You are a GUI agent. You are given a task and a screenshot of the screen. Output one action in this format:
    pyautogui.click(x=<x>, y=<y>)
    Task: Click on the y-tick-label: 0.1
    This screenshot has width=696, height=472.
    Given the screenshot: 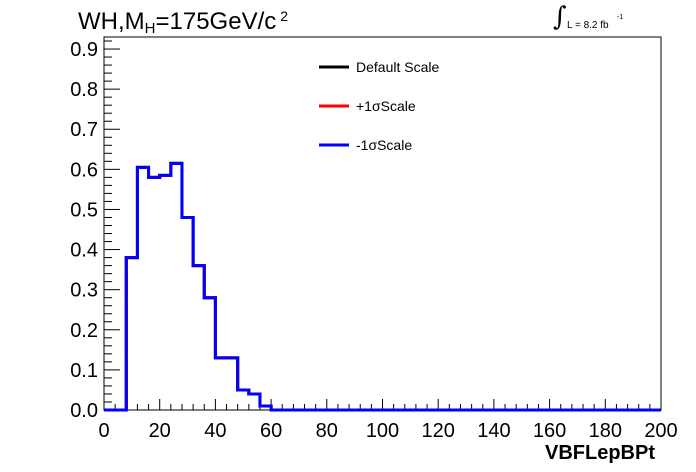 What is the action you would take?
    pyautogui.click(x=84, y=371)
    